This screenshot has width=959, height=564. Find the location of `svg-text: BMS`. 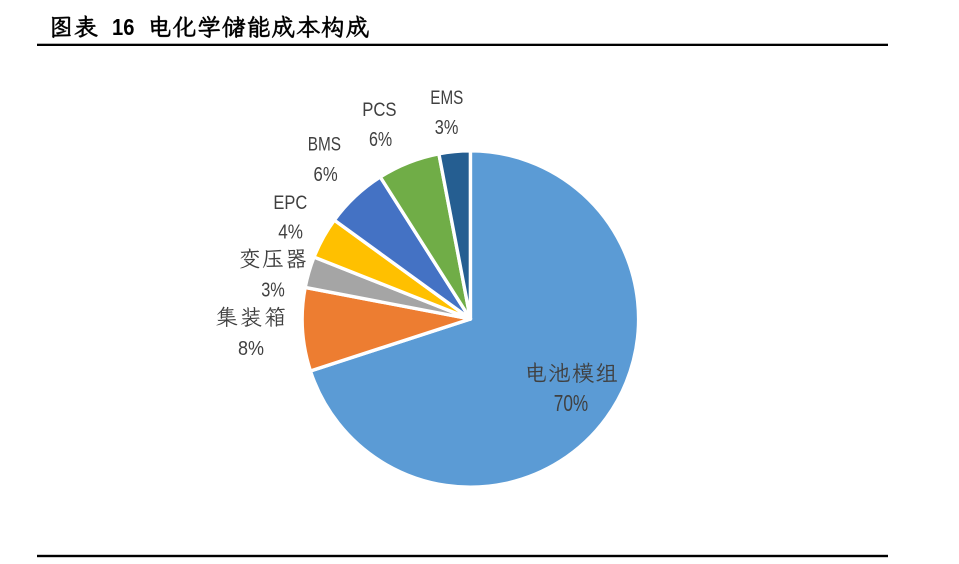

svg-text: BMS is located at coordinates (324, 145).